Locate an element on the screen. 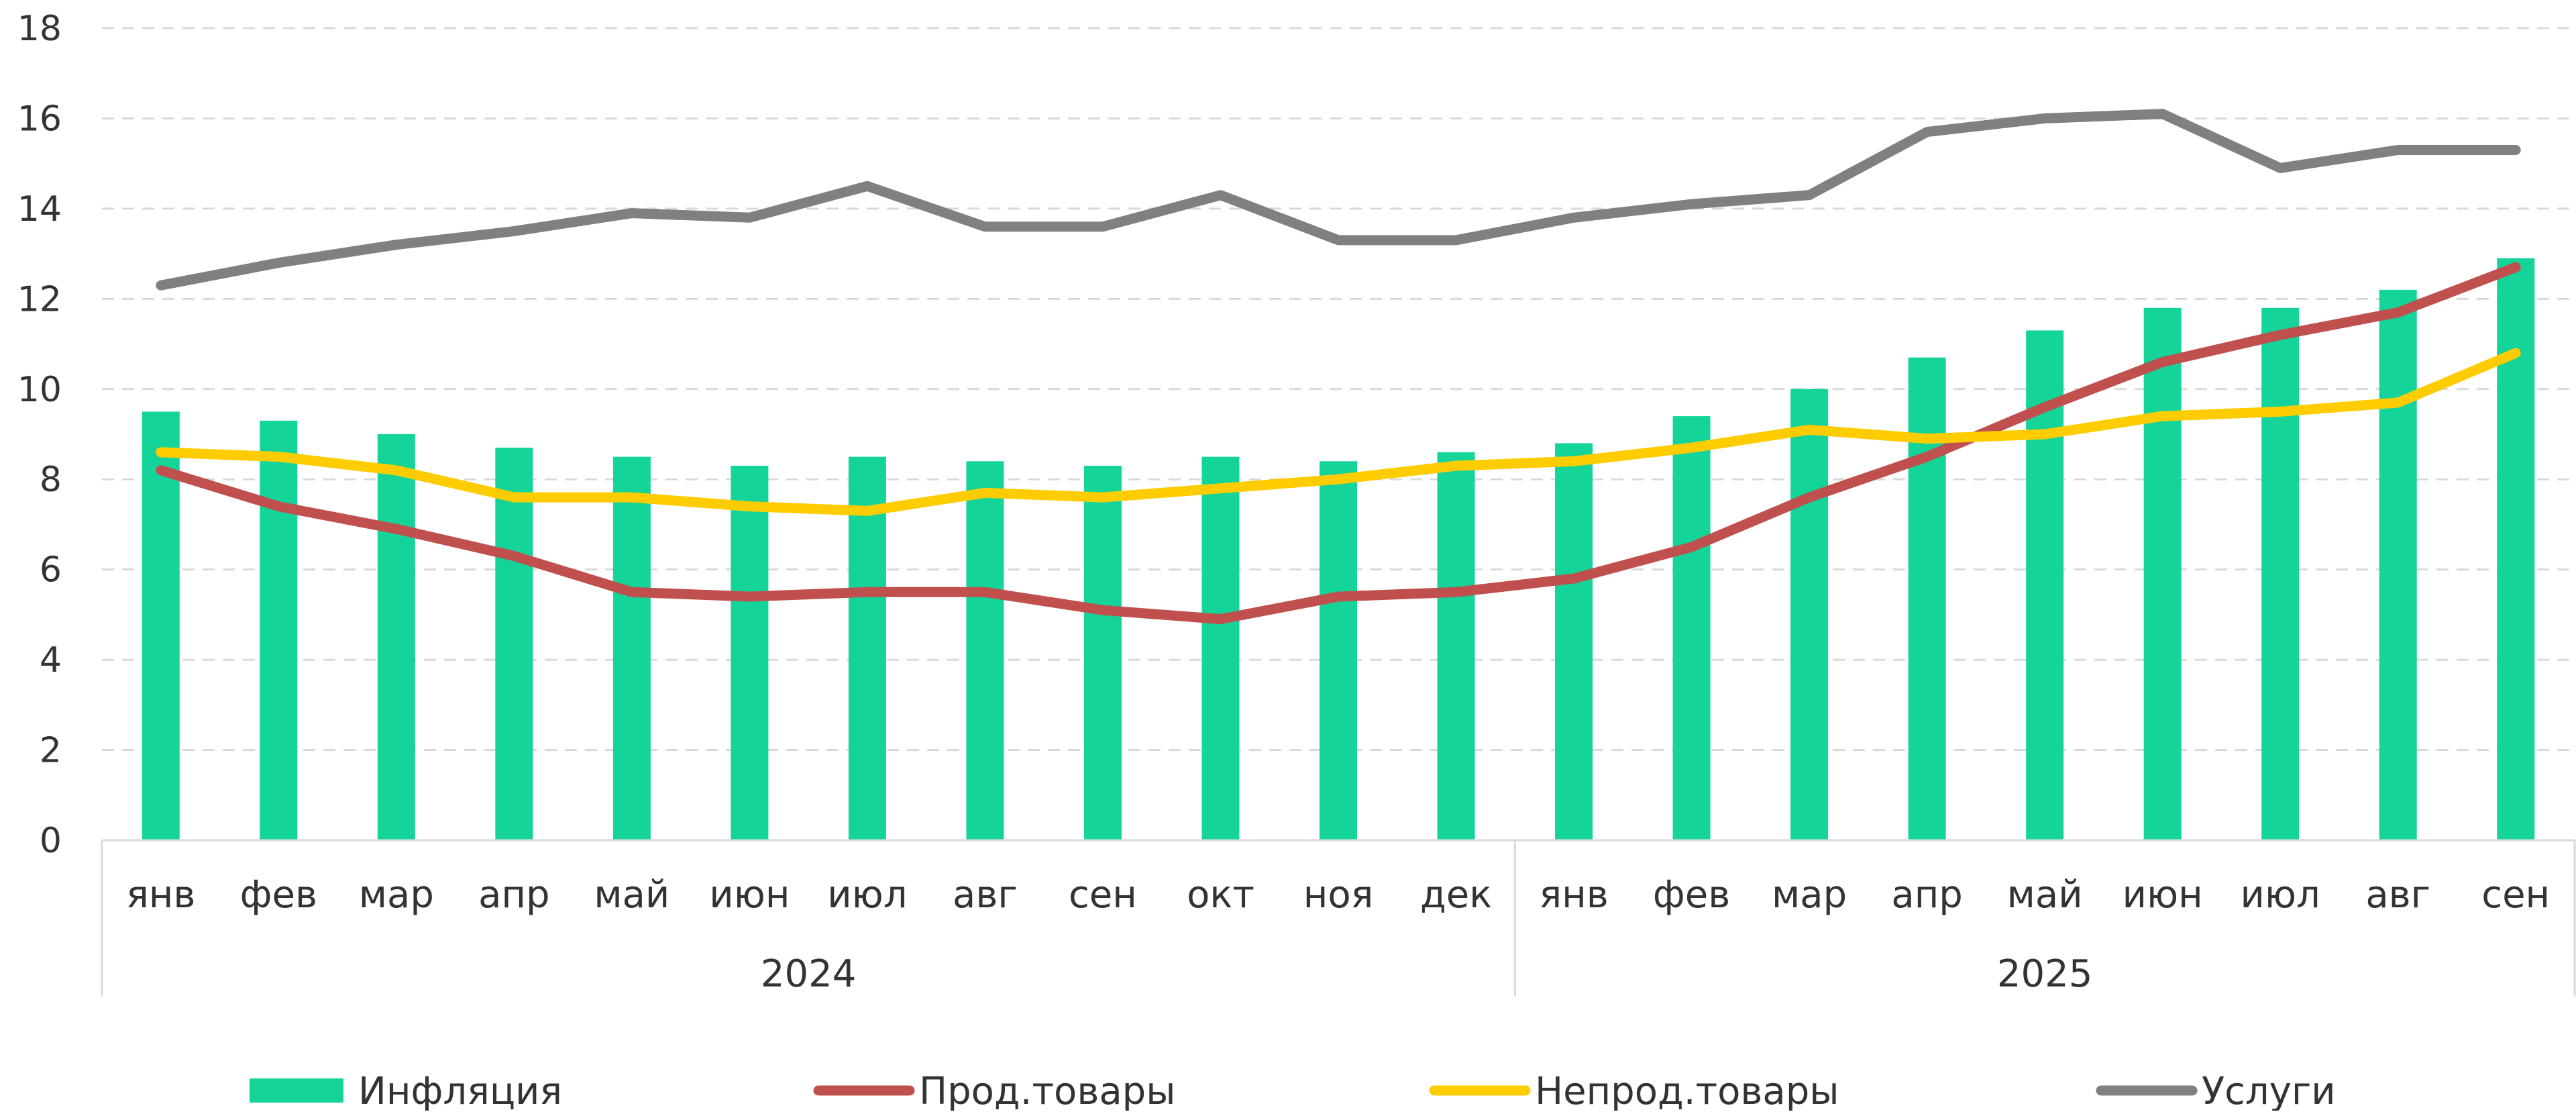 The height and width of the screenshot is (1114, 2576). legend-swatch is located at coordinates (296, 1090).